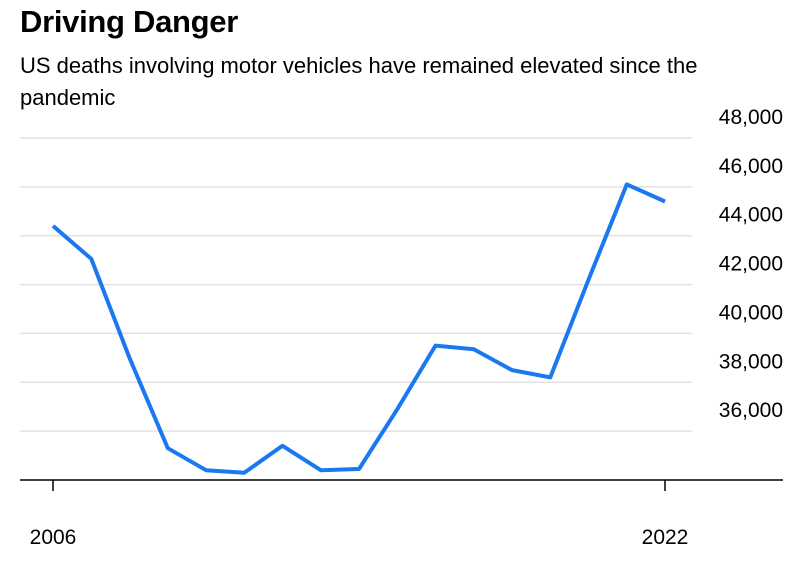 This screenshot has height=562, width=798. Describe the element at coordinates (401, 485) in the screenshot. I see `x-axis` at that location.